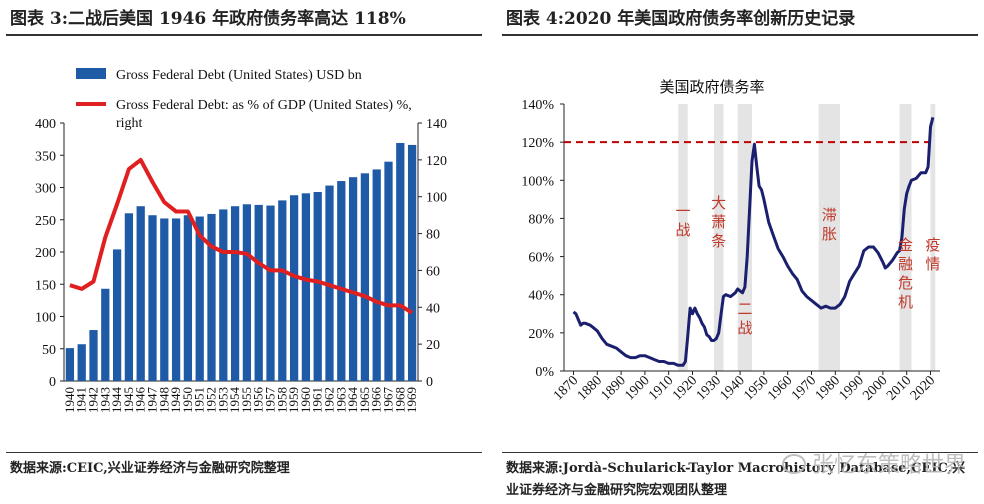 The height and width of the screenshot is (504, 984). Describe the element at coordinates (436, 124) in the screenshot. I see `right-y-tick-label: 140` at that location.